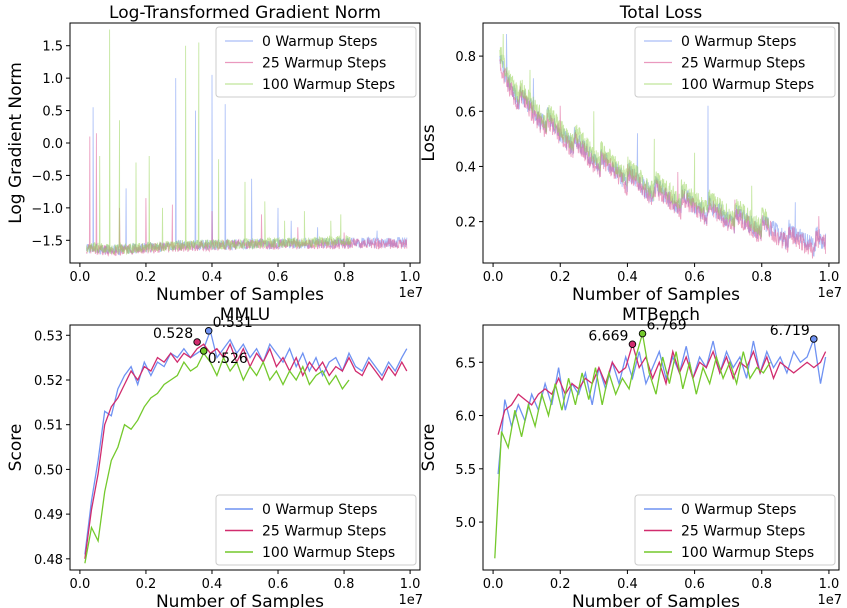 This screenshot has width=847, height=608. Describe the element at coordinates (52, 47) in the screenshot. I see `y-tick-label: 1.5` at that location.